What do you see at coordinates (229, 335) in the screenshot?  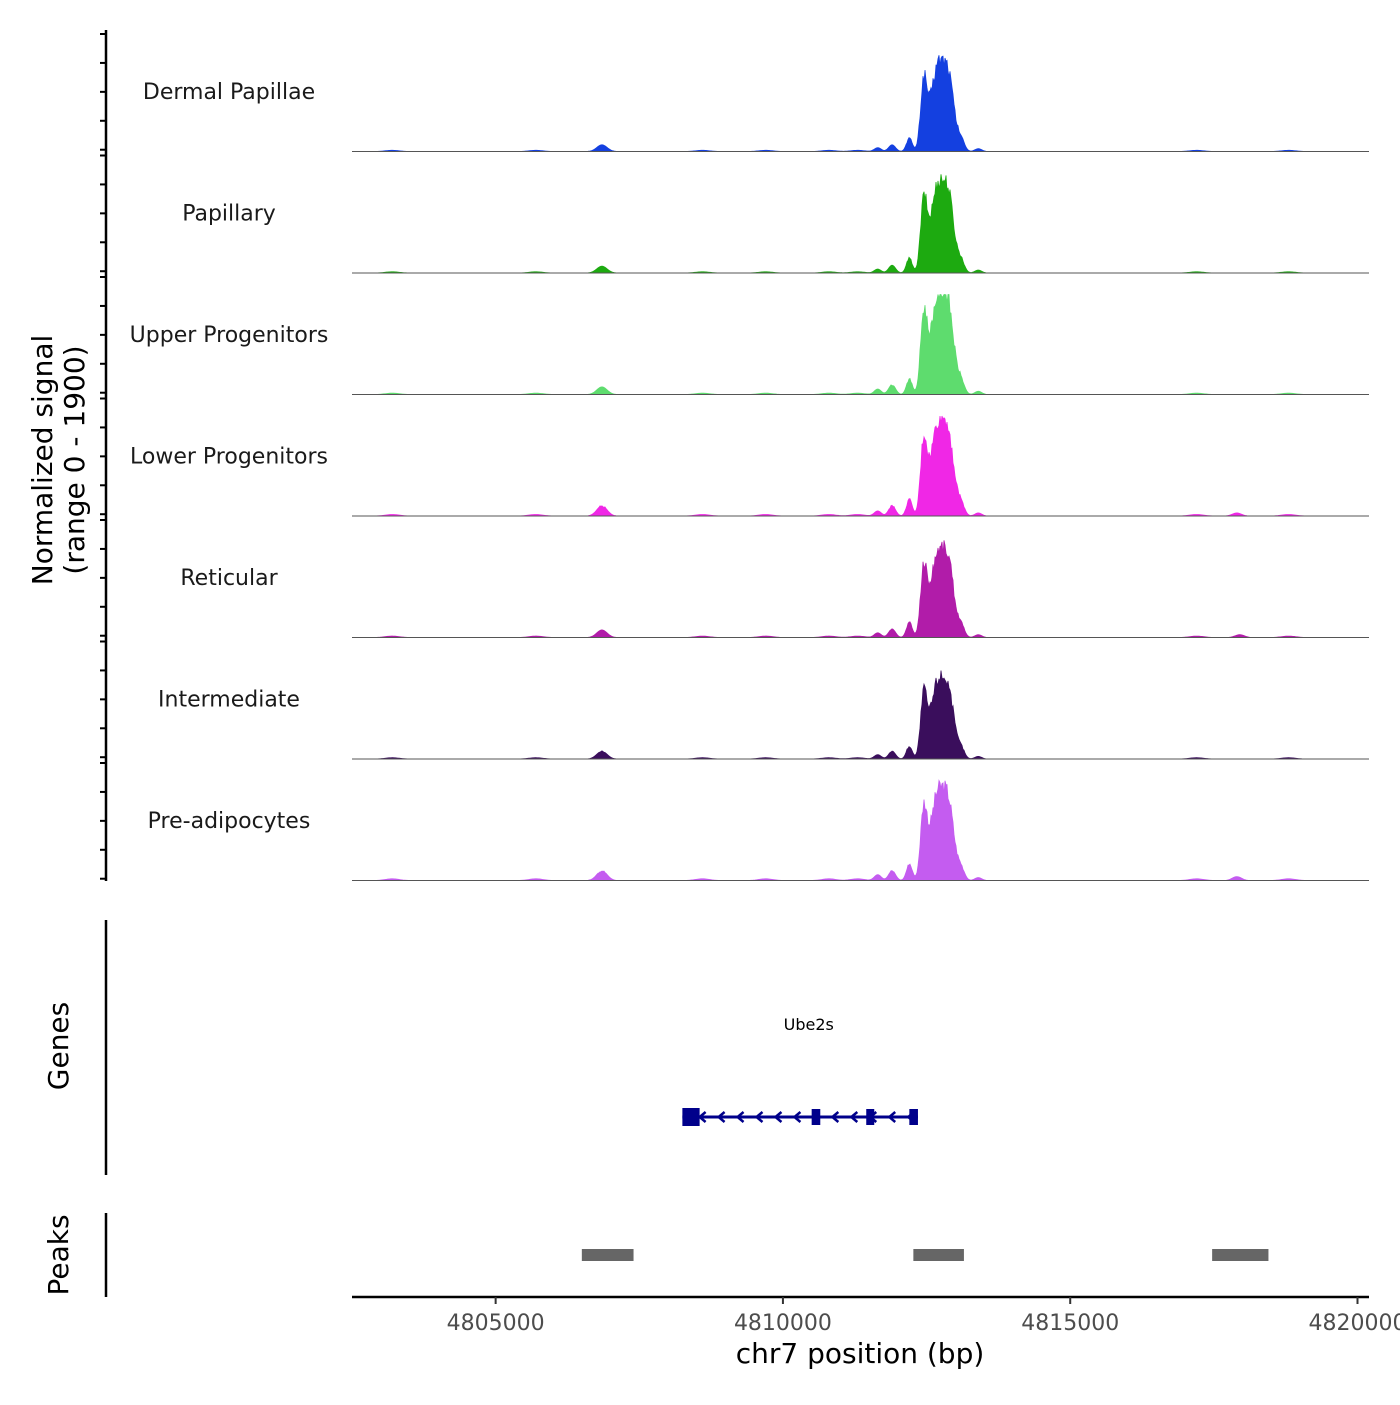 I see `track-label: Upper Progenitors` at bounding box center [229, 335].